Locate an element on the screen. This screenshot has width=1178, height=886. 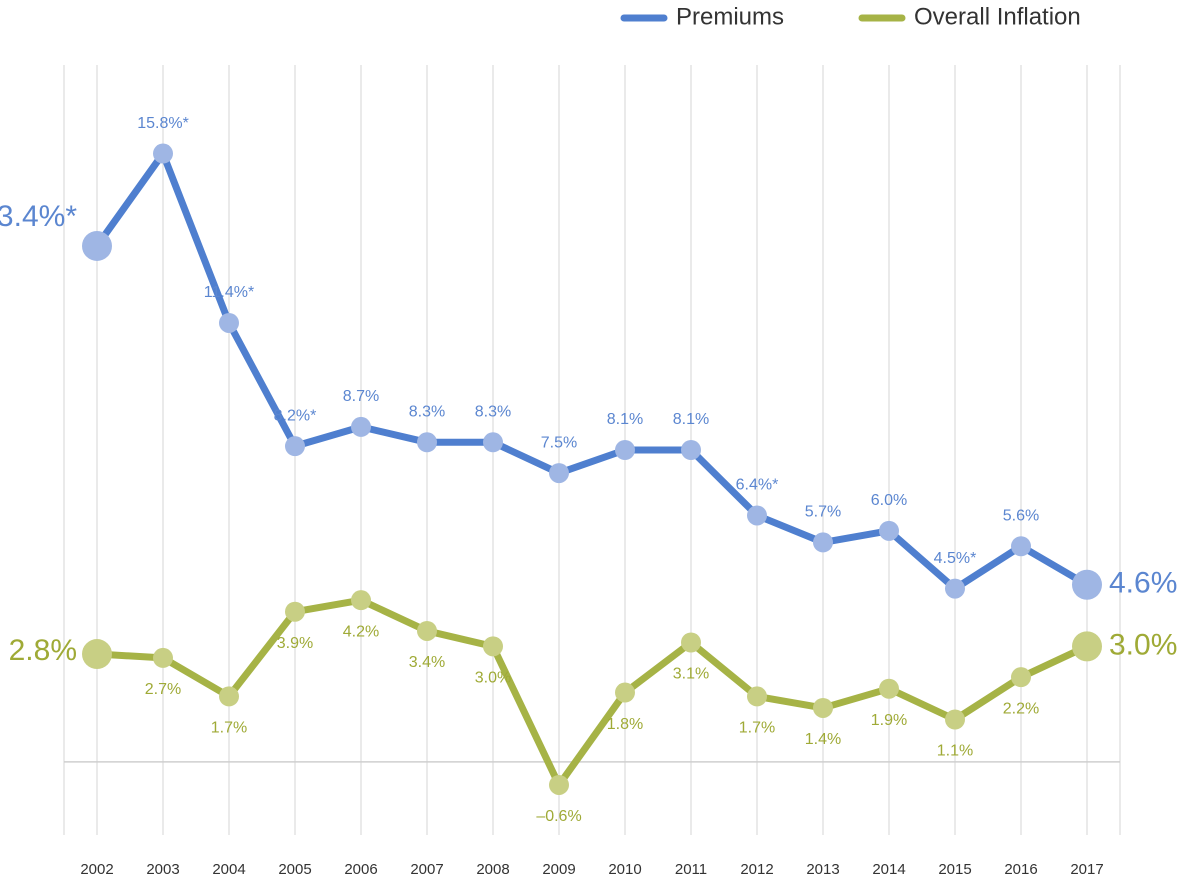
value-label: 2.2% is located at coordinates (1021, 708).